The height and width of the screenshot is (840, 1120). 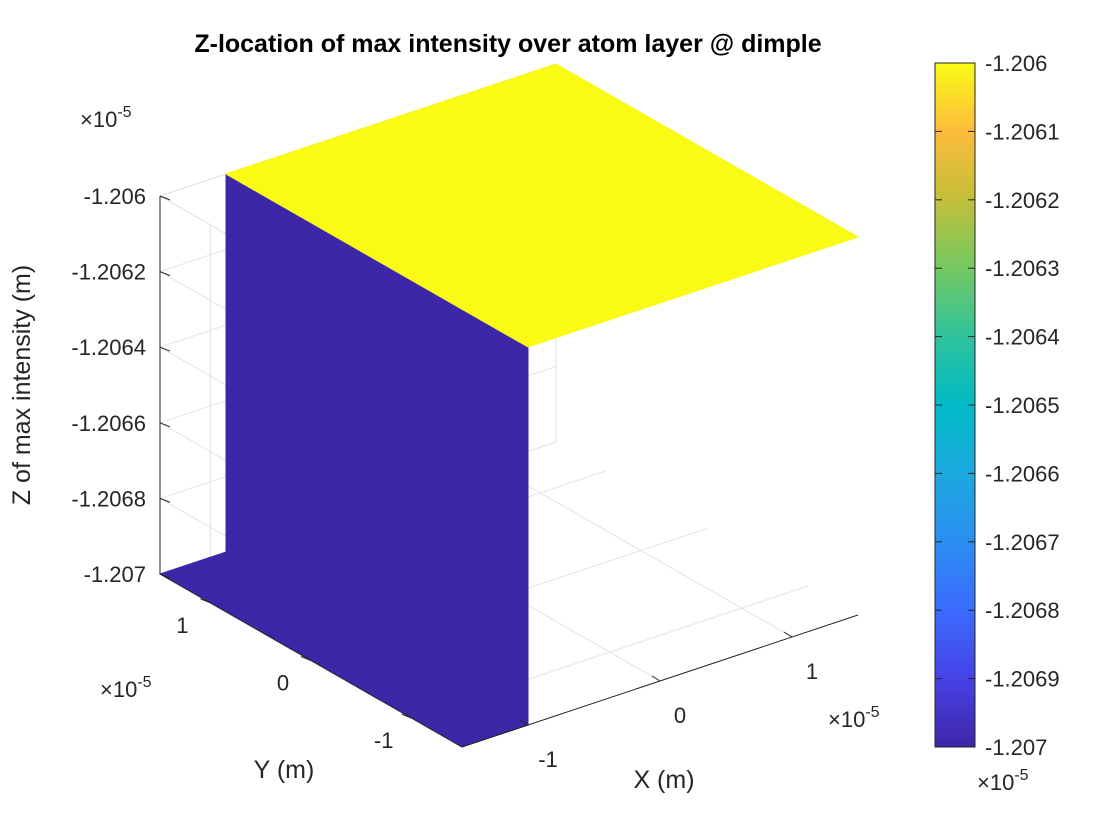 What do you see at coordinates (1022, 473) in the screenshot?
I see `colorbar-tick-label: -1.2066` at bounding box center [1022, 473].